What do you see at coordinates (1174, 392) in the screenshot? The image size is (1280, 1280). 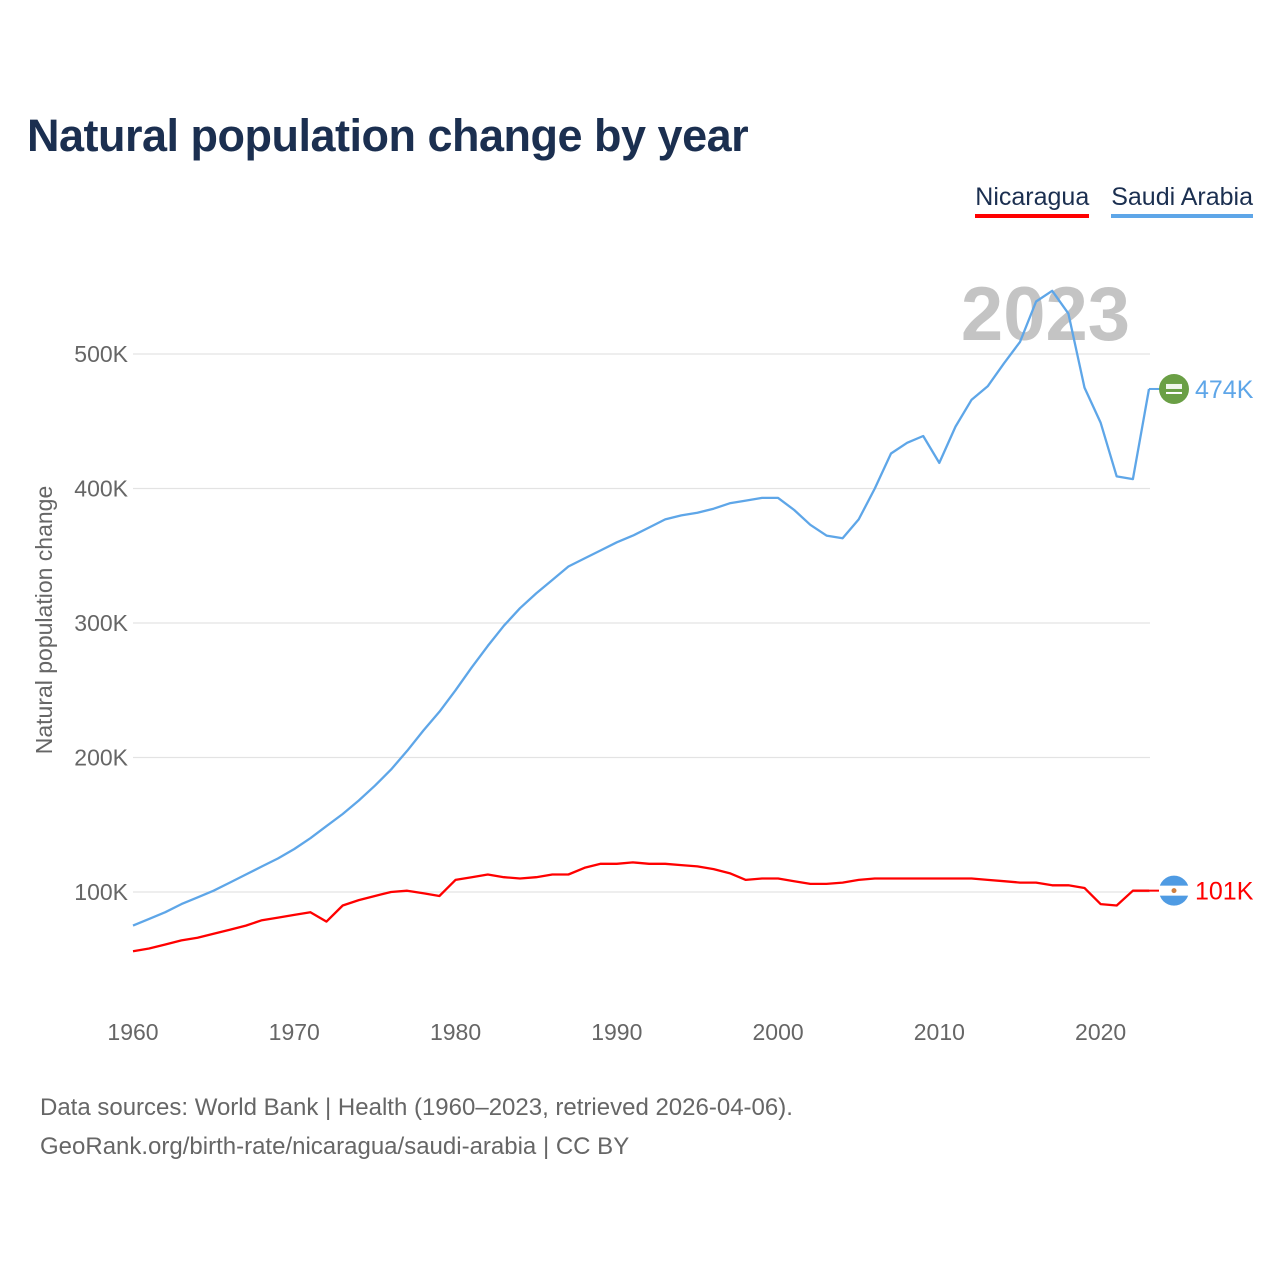 I see `flag-sword` at bounding box center [1174, 392].